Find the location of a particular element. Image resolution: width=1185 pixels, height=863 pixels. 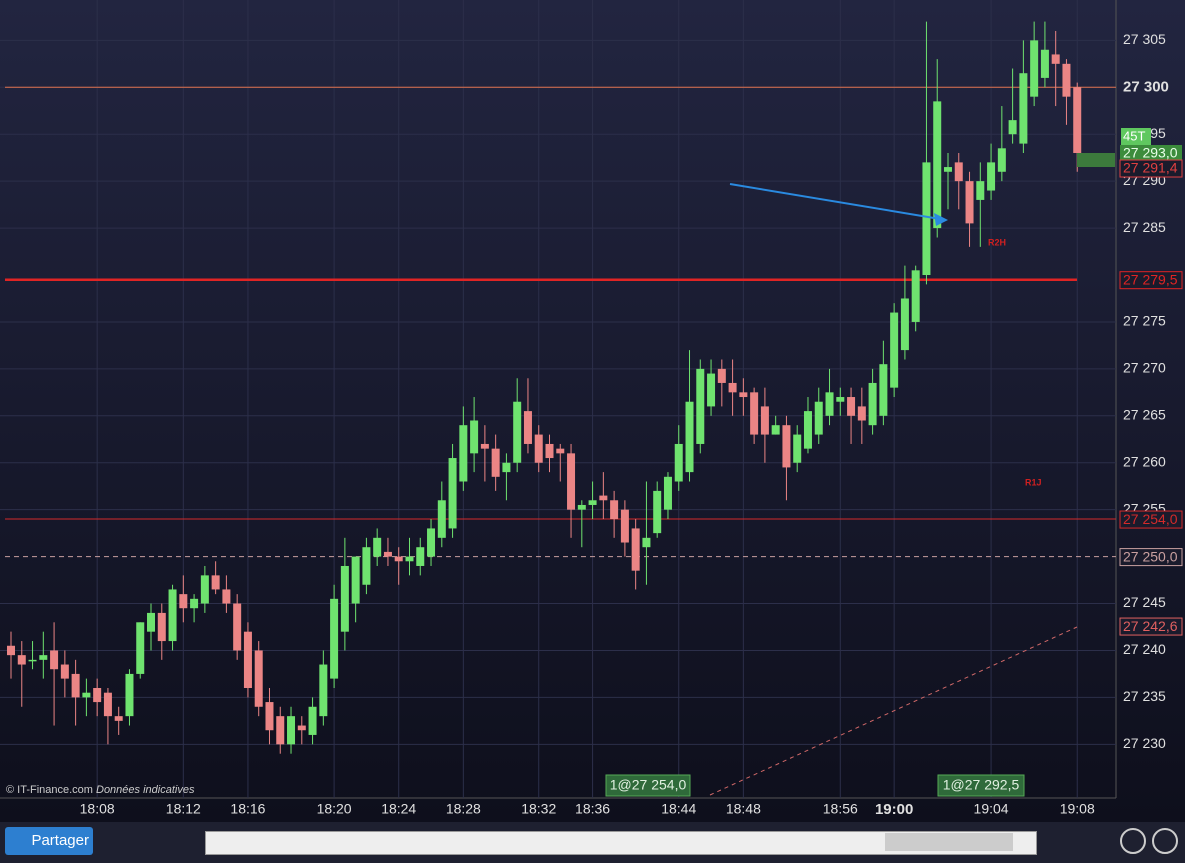

annotation-box is located at coordinates (648, 785).